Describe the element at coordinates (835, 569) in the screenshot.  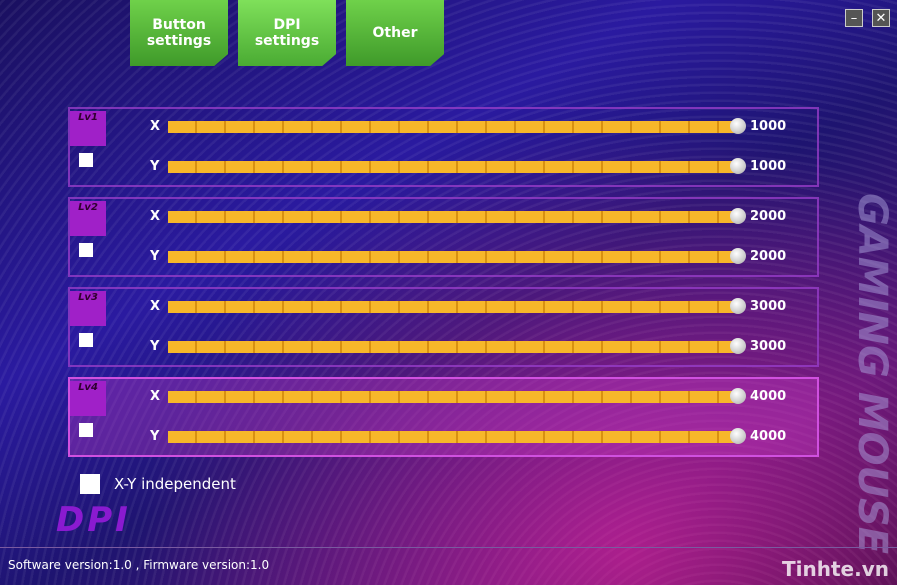
I see `watermark: Tinhte.vn` at that location.